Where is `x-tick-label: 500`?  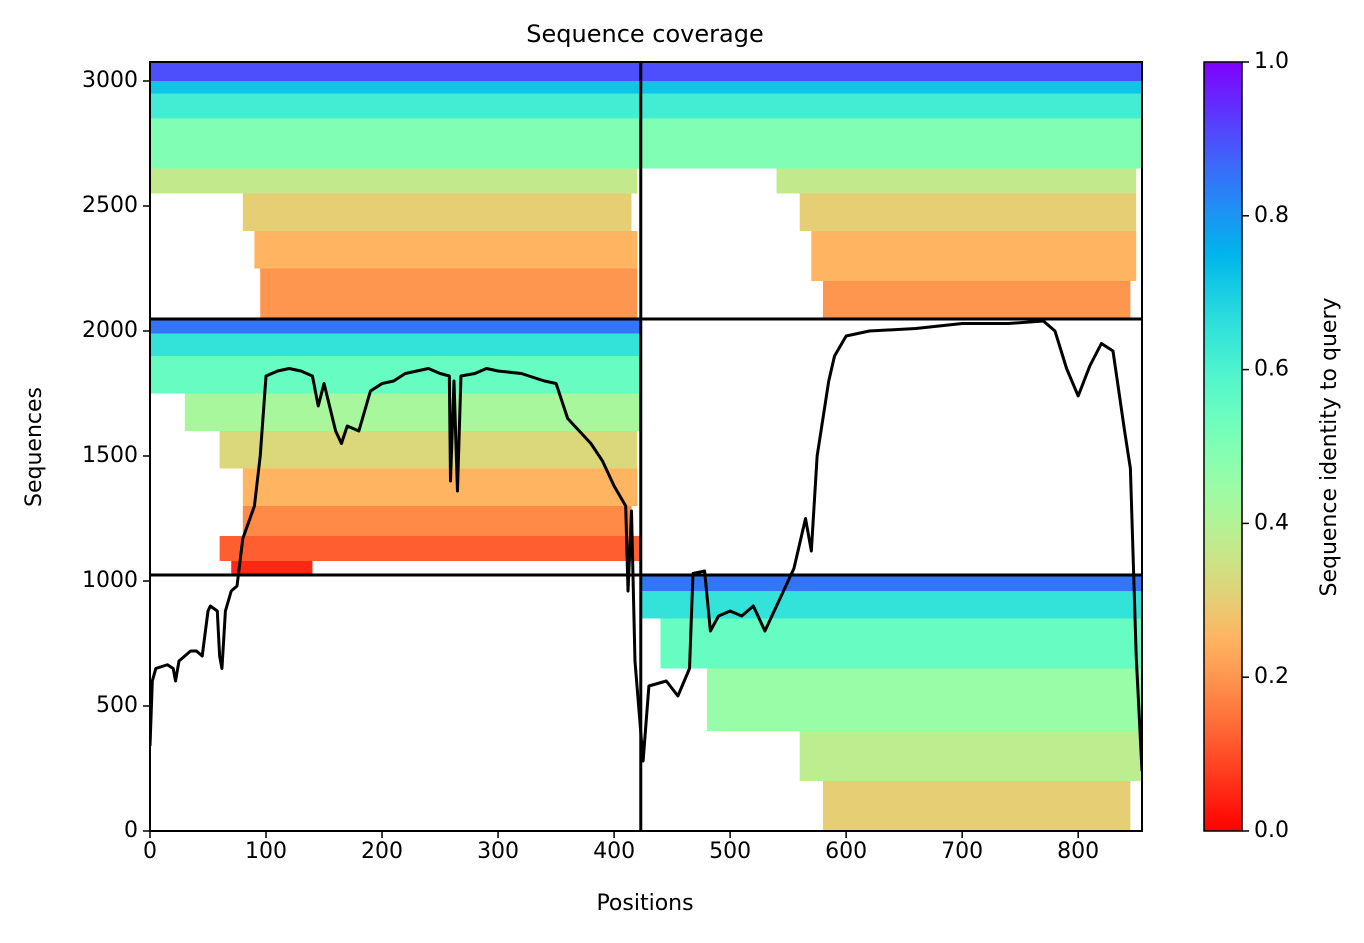 x-tick-label: 500 is located at coordinates (730, 851).